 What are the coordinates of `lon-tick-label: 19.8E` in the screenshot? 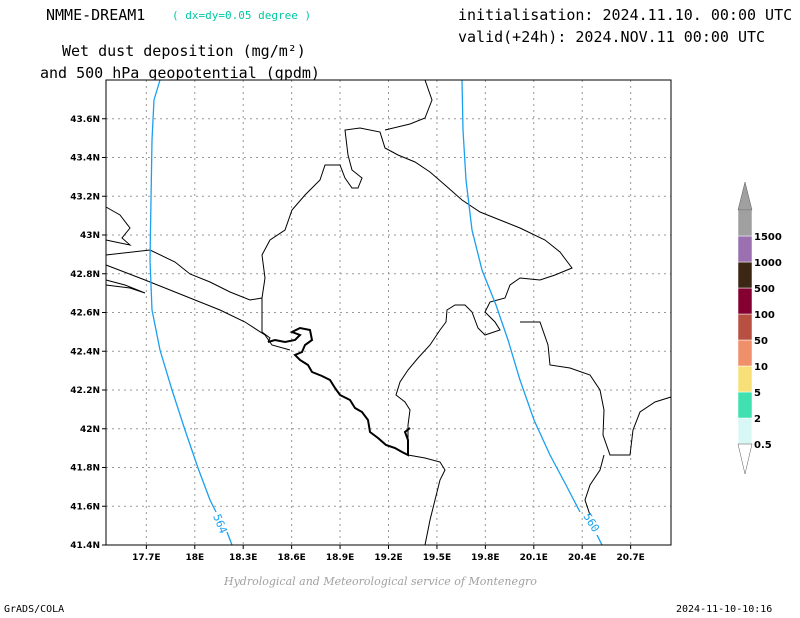 It's located at (485, 558).